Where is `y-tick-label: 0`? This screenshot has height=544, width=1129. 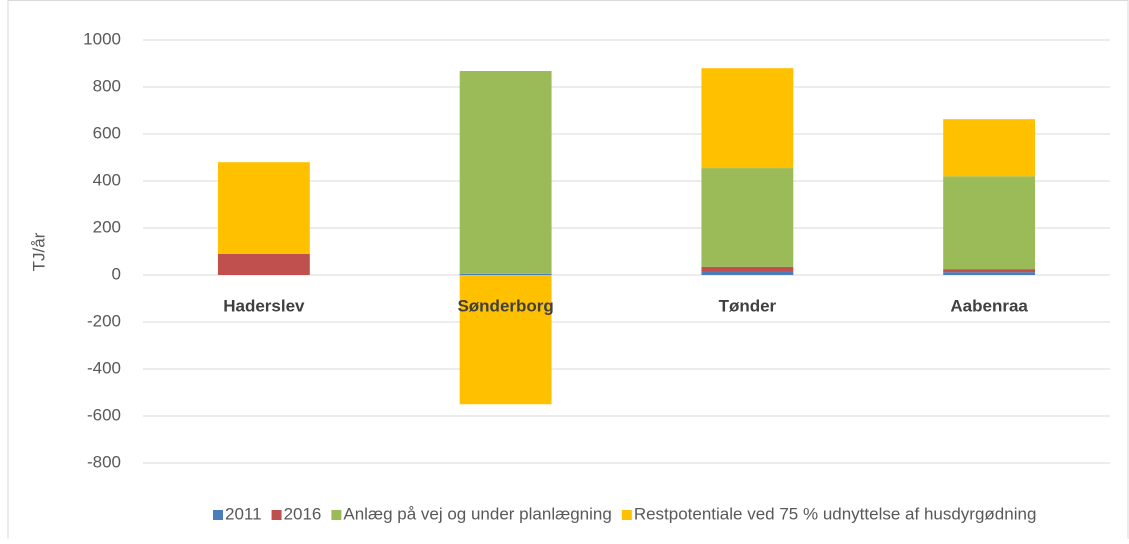 y-tick-label: 0 is located at coordinates (116, 273).